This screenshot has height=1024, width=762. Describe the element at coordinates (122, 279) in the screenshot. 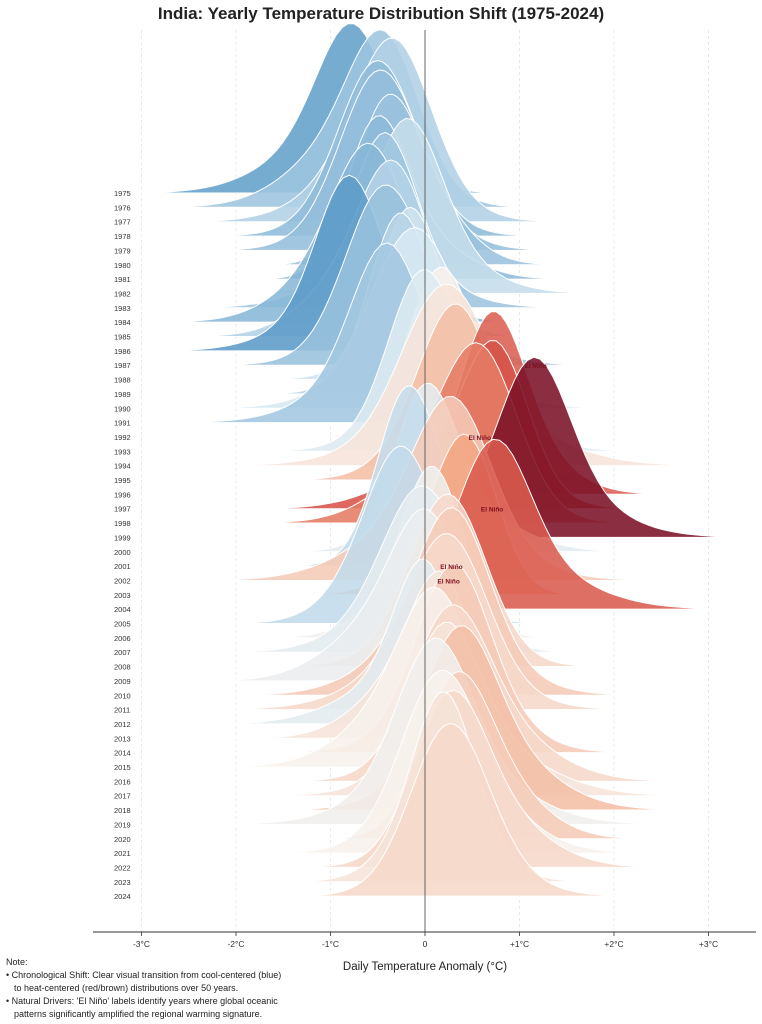

I see `year-label: 1981` at that location.